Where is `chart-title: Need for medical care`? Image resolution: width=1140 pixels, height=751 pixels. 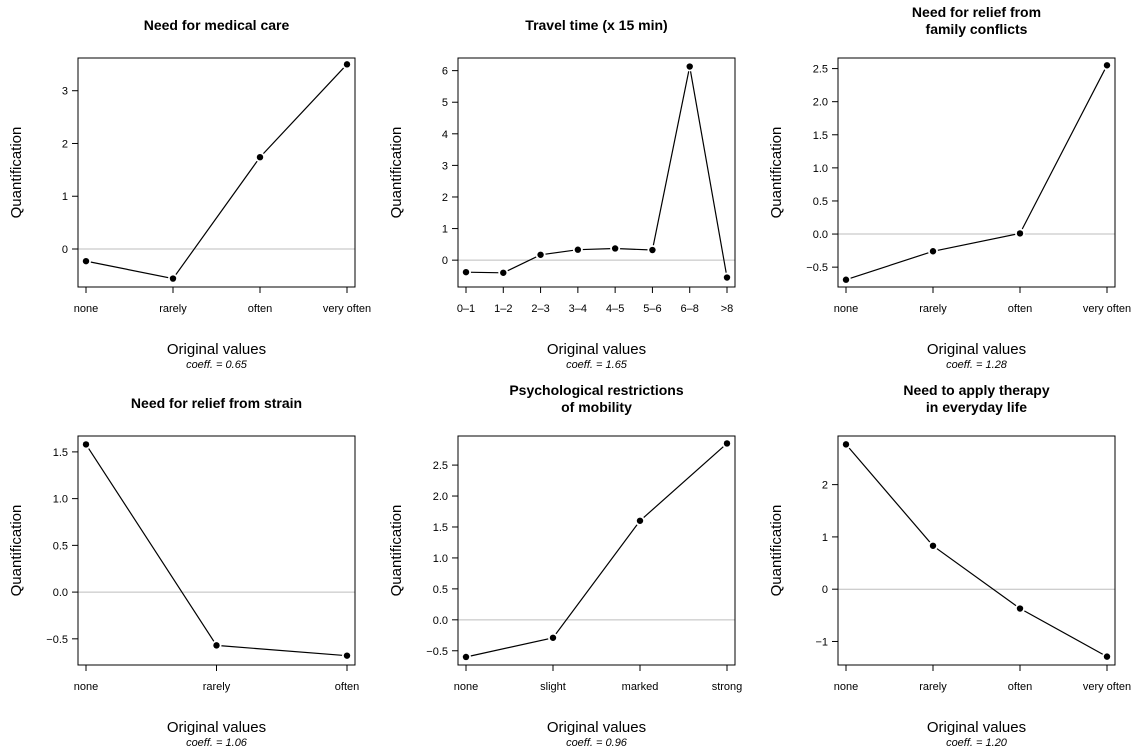 chart-title: Need for medical care is located at coordinates (217, 25).